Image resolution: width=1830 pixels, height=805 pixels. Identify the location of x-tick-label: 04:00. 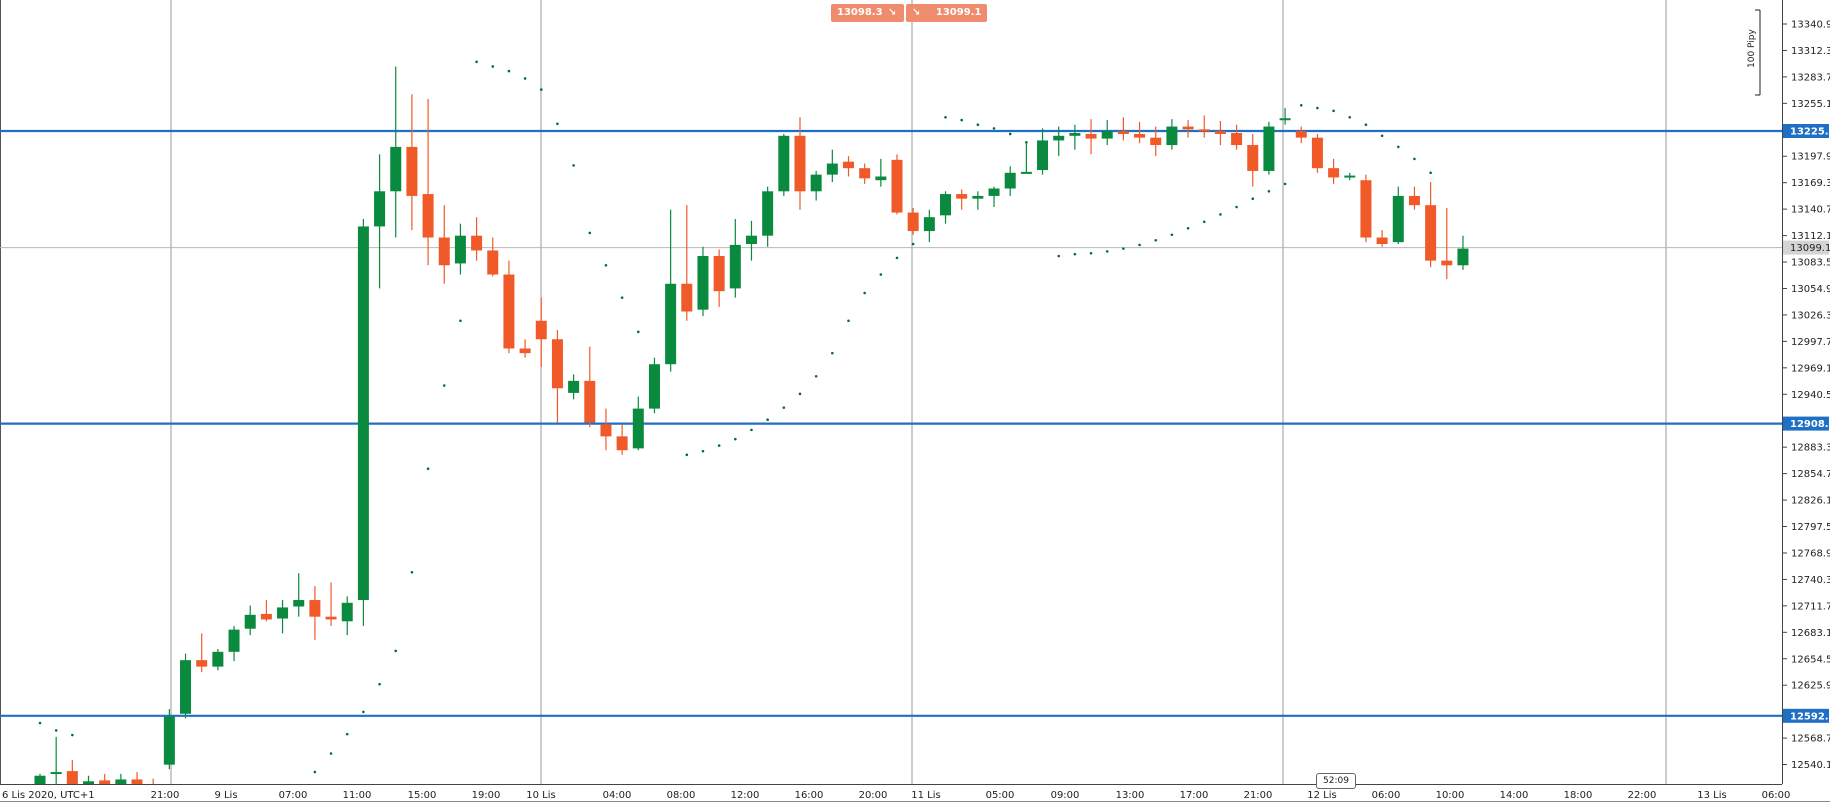
(617, 795).